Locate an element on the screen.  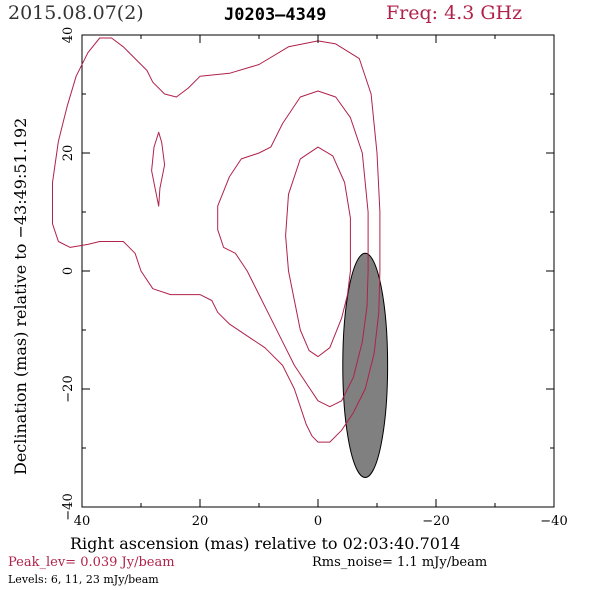
y-tick-label: 40 is located at coordinates (68, 35).